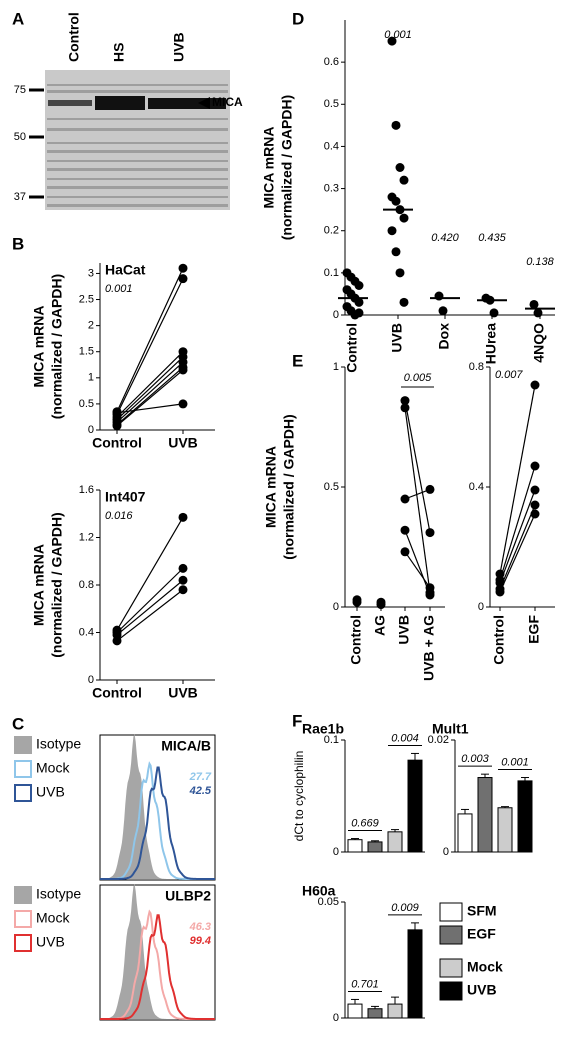 The height and width of the screenshot is (1048, 570). I want to click on chart-title: HaCat, so click(125, 270).